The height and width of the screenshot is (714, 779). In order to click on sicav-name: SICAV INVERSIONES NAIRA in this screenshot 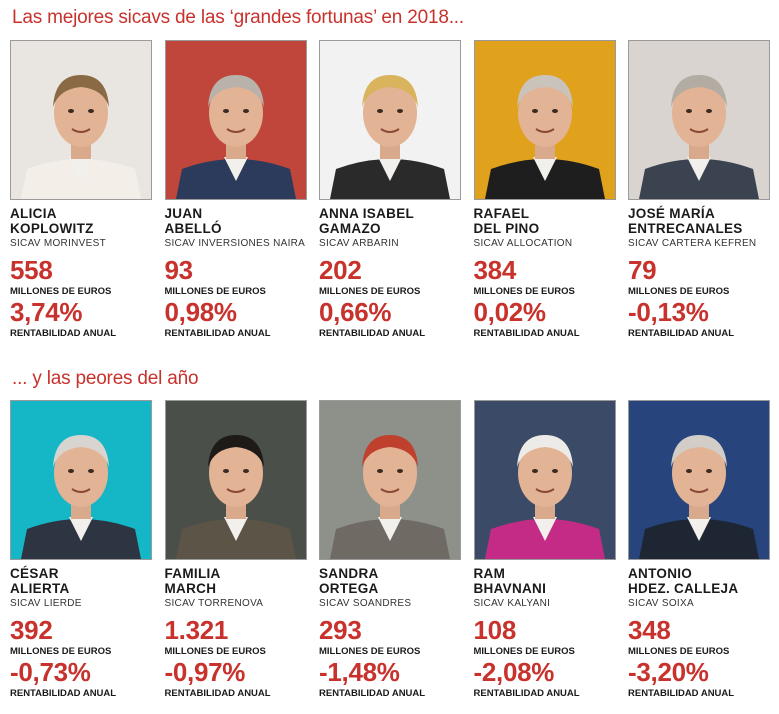, I will do `click(235, 243)`.